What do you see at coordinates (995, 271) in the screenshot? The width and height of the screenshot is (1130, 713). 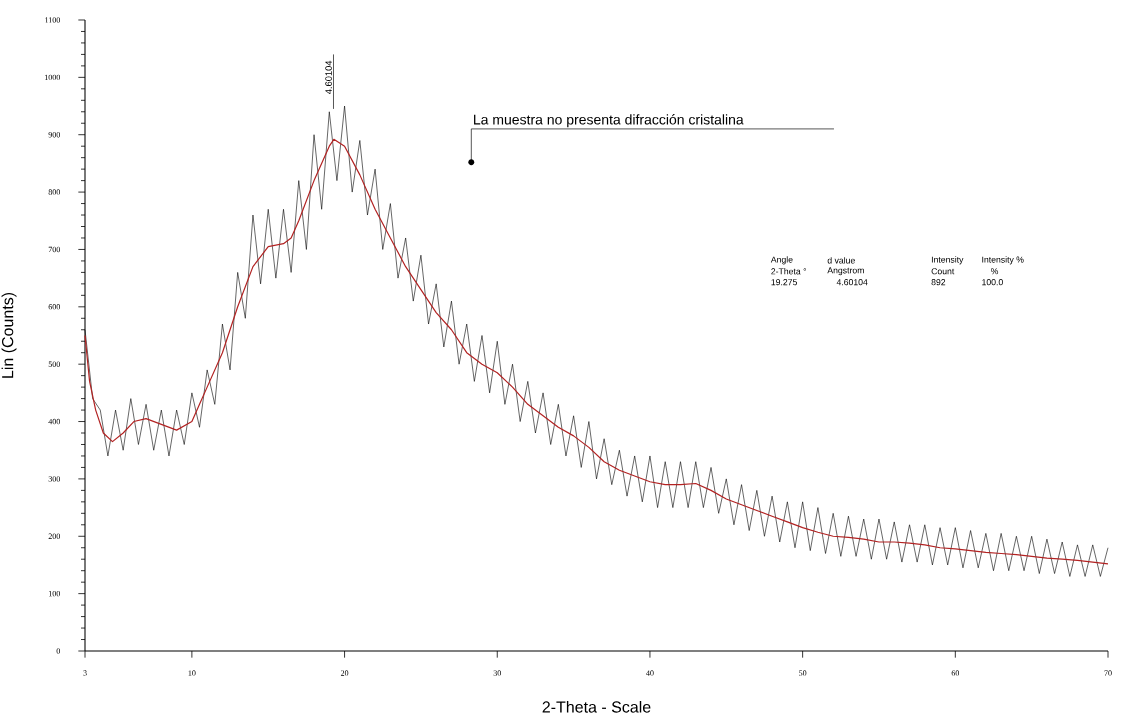 I see `annotation: %` at bounding box center [995, 271].